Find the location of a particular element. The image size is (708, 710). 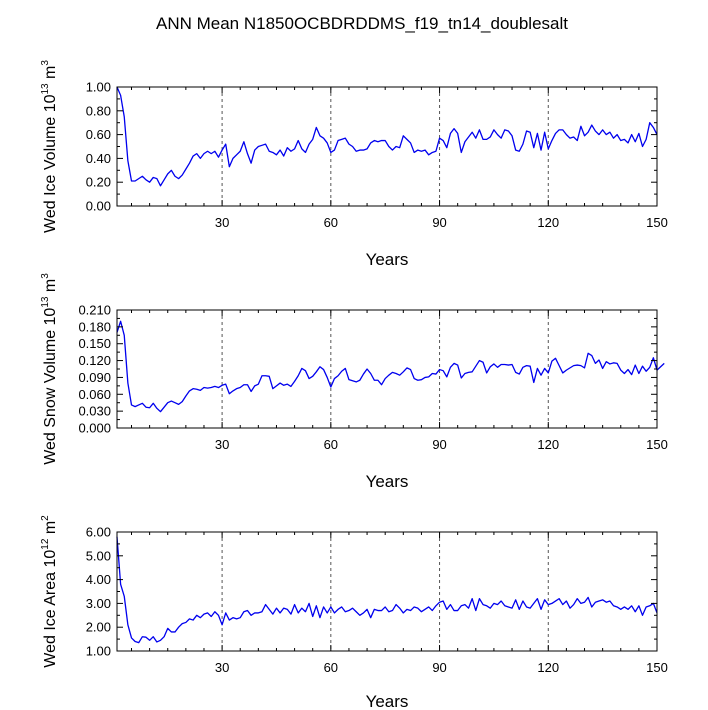

y-tick-label: 0.20 is located at coordinates (98, 182).